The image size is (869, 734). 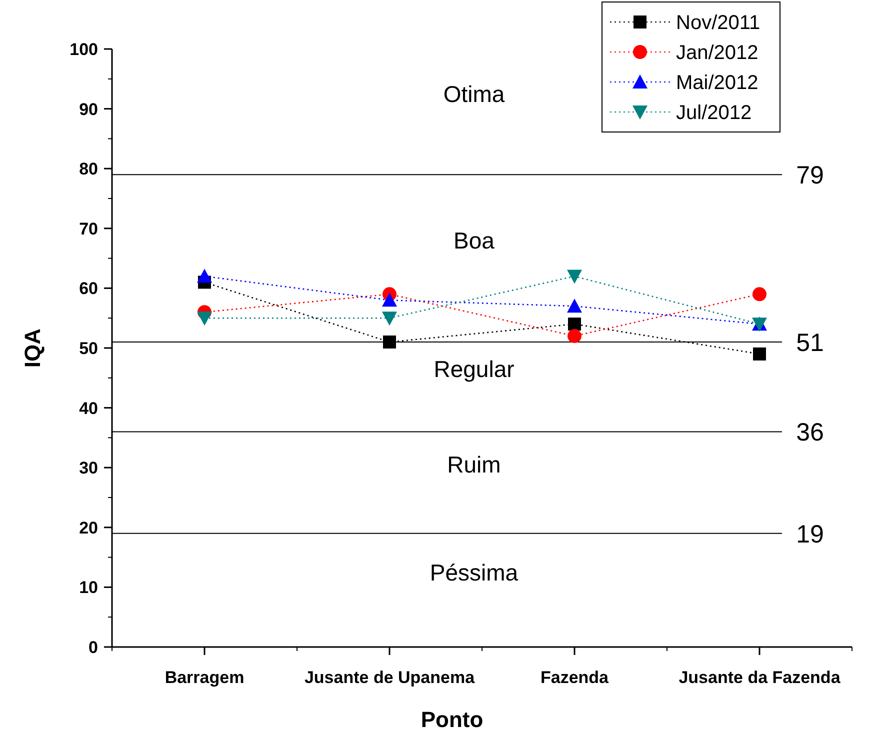 What do you see at coordinates (474, 465) in the screenshot?
I see `annotation: Ruim` at bounding box center [474, 465].